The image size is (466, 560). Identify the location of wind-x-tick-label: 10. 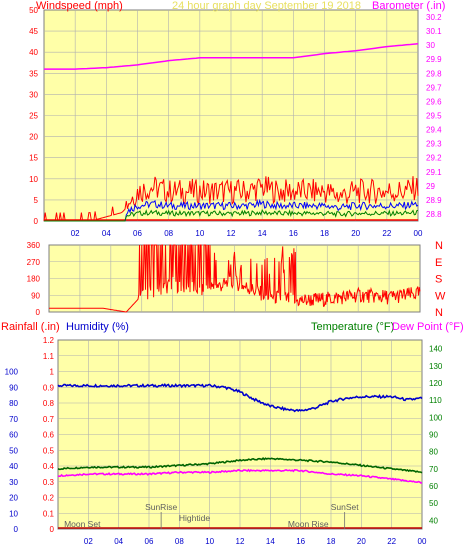
(199, 233).